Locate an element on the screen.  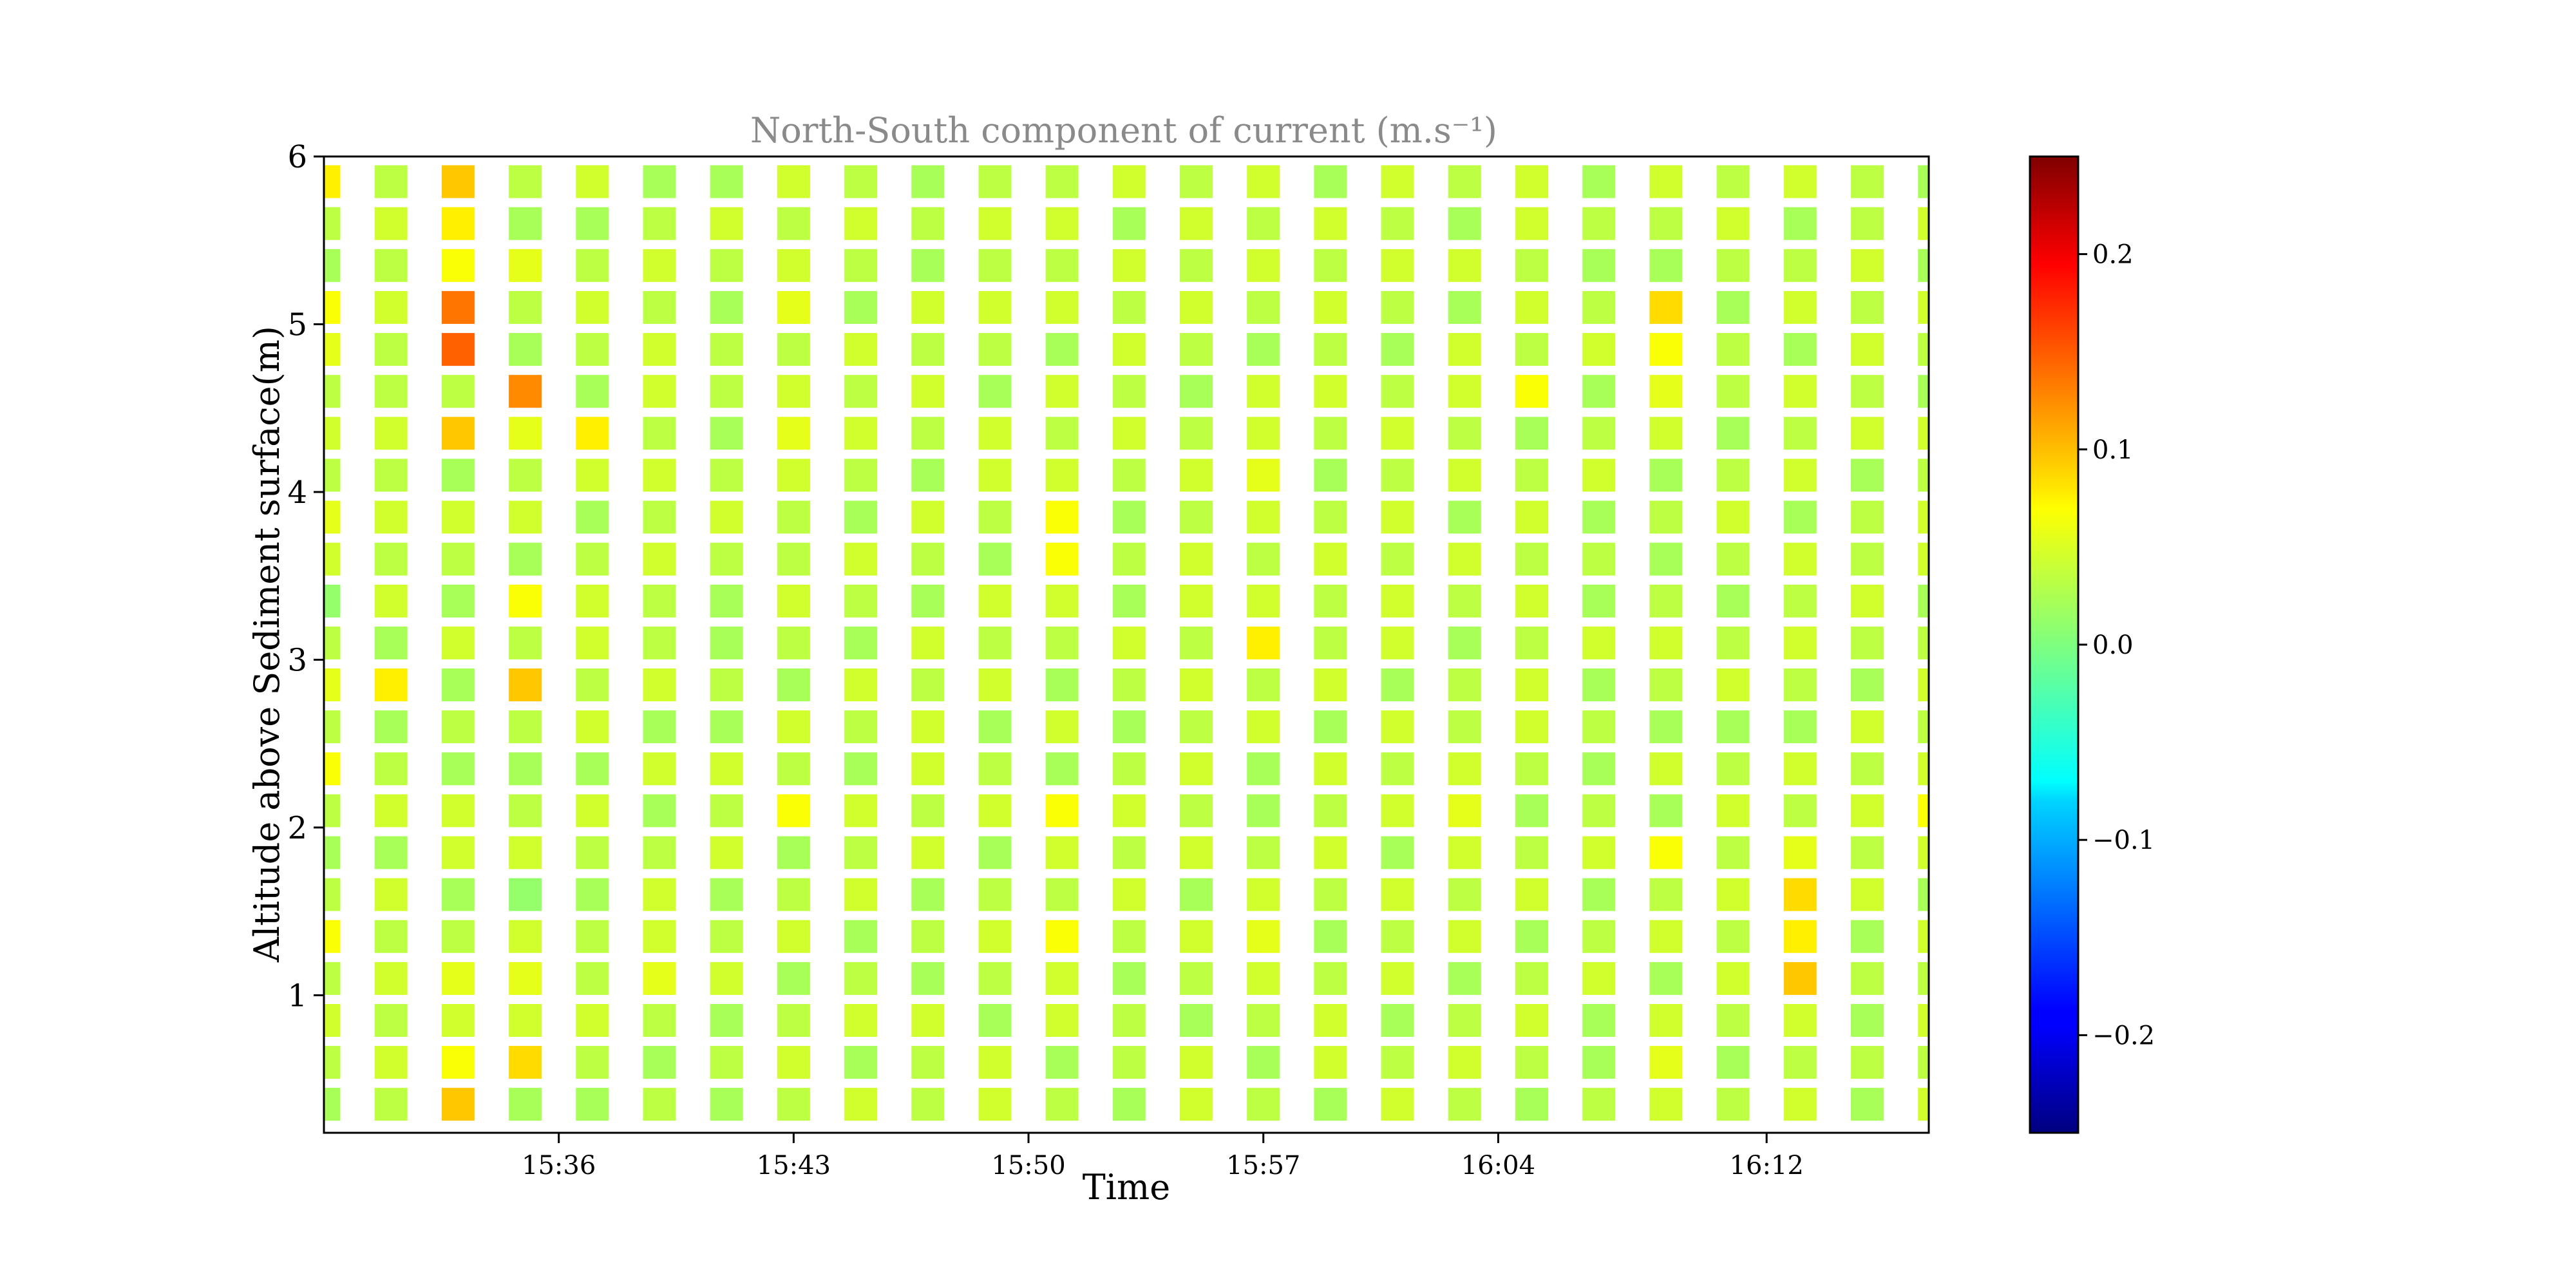
x-tick-label: 15:43 is located at coordinates (794, 1165).